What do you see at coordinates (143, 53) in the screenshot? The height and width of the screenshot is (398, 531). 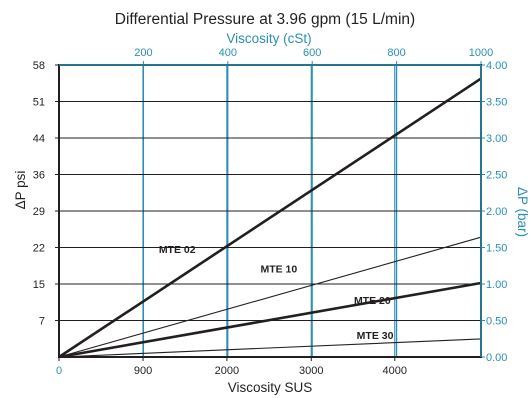 I see `top-tick-label: 200` at bounding box center [143, 53].